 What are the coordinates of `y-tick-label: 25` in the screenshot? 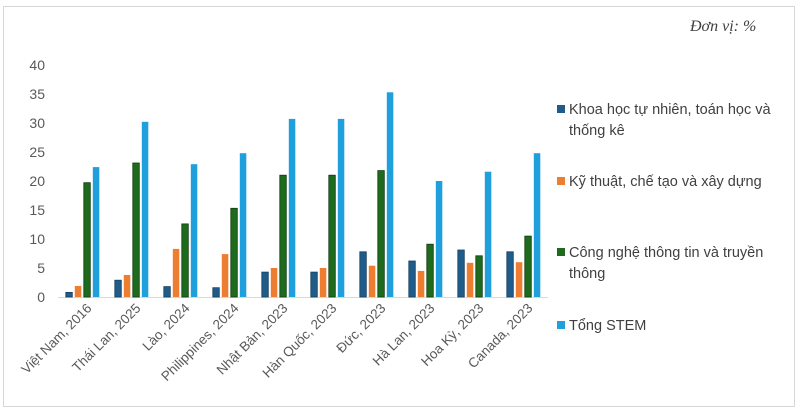 It's located at (37, 152).